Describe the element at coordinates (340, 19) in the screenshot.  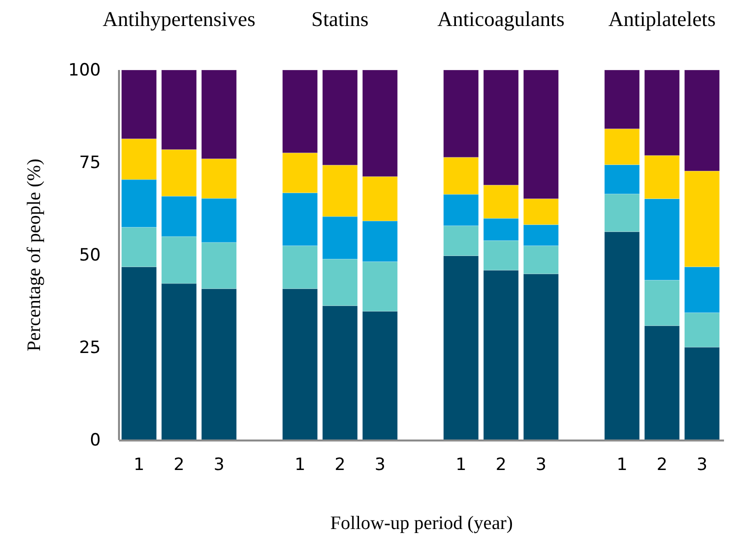
I see `chart-title: Statins` at that location.